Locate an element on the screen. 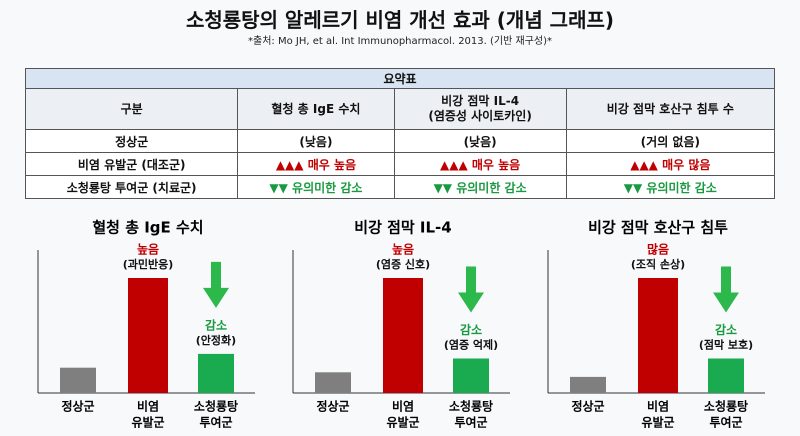  column-header: 비강 점막 호산구 침투 수 is located at coordinates (670, 109).